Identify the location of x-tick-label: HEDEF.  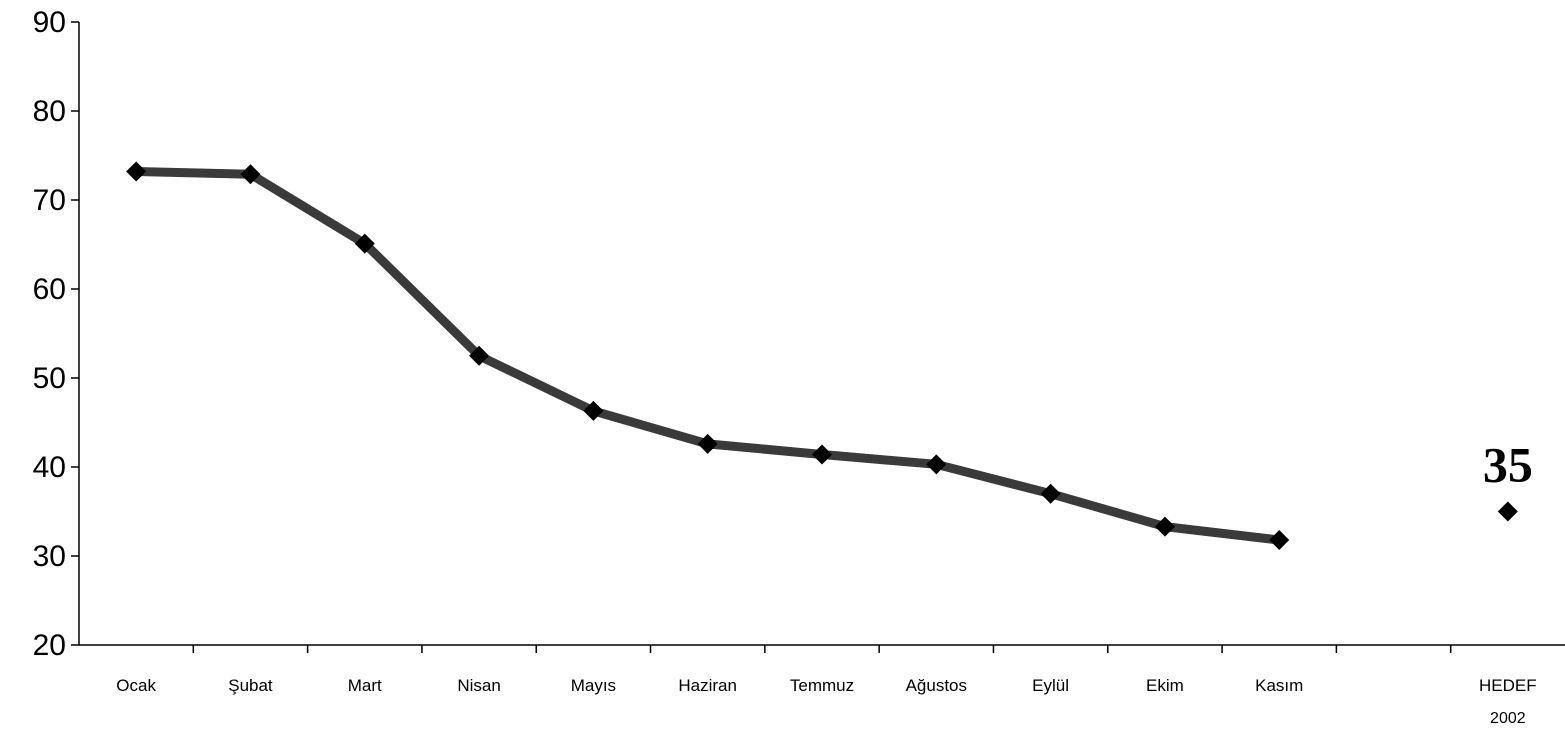
(1508, 685).